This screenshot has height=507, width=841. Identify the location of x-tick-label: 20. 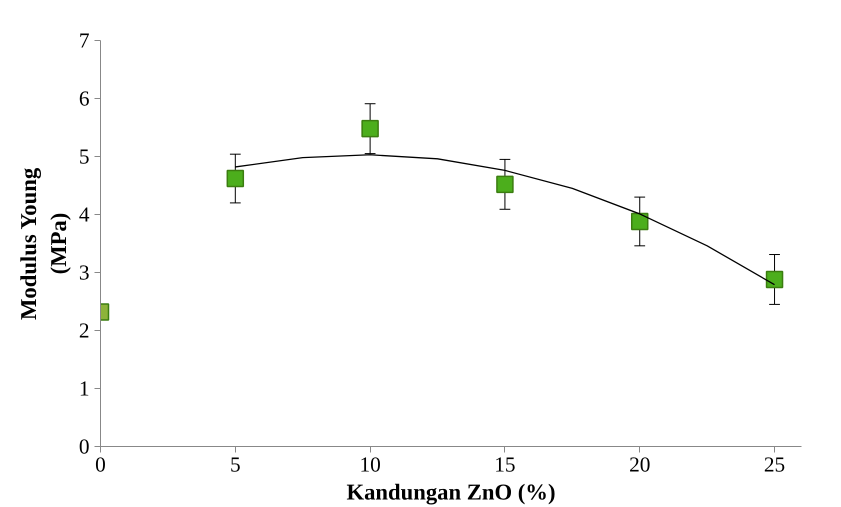
(639, 464).